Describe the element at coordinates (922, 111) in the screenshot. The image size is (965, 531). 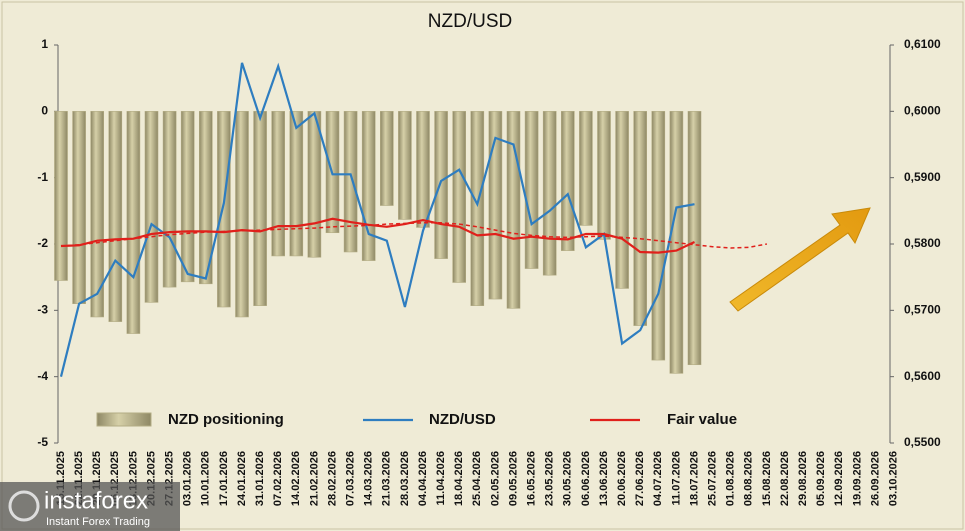
I see `y2-tick-label: 0,6000` at that location.